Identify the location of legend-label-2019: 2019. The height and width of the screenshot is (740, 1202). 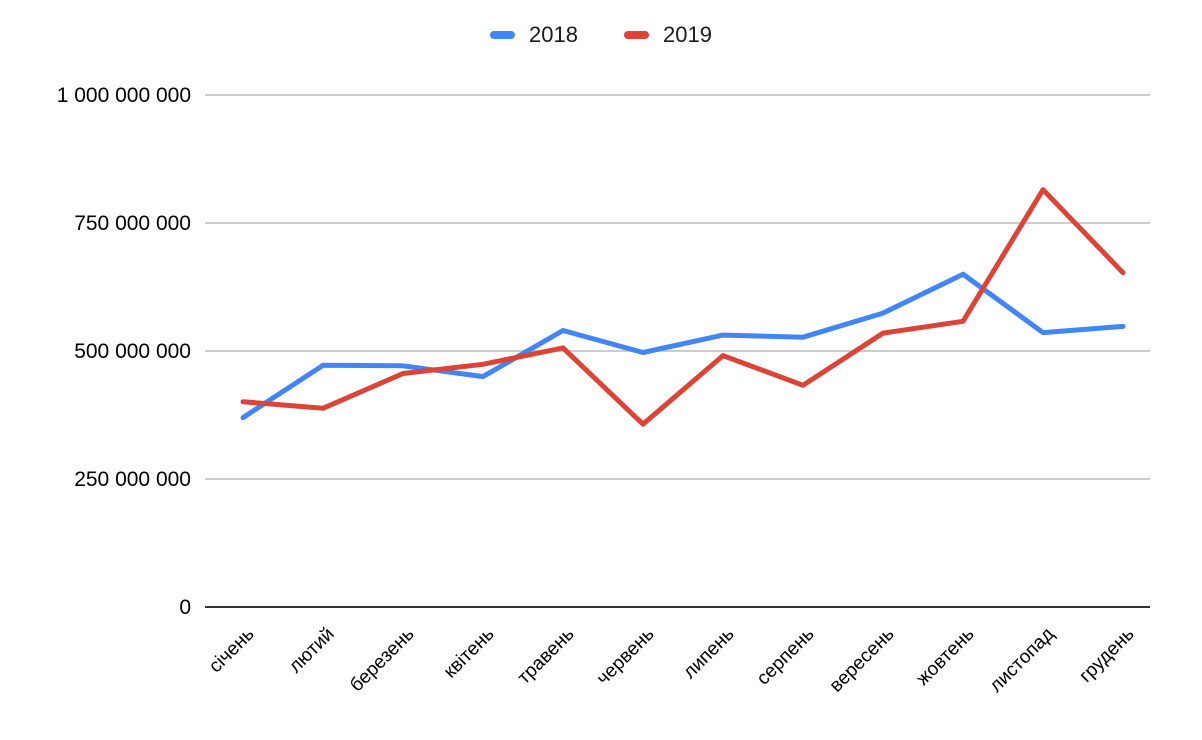
(687, 34).